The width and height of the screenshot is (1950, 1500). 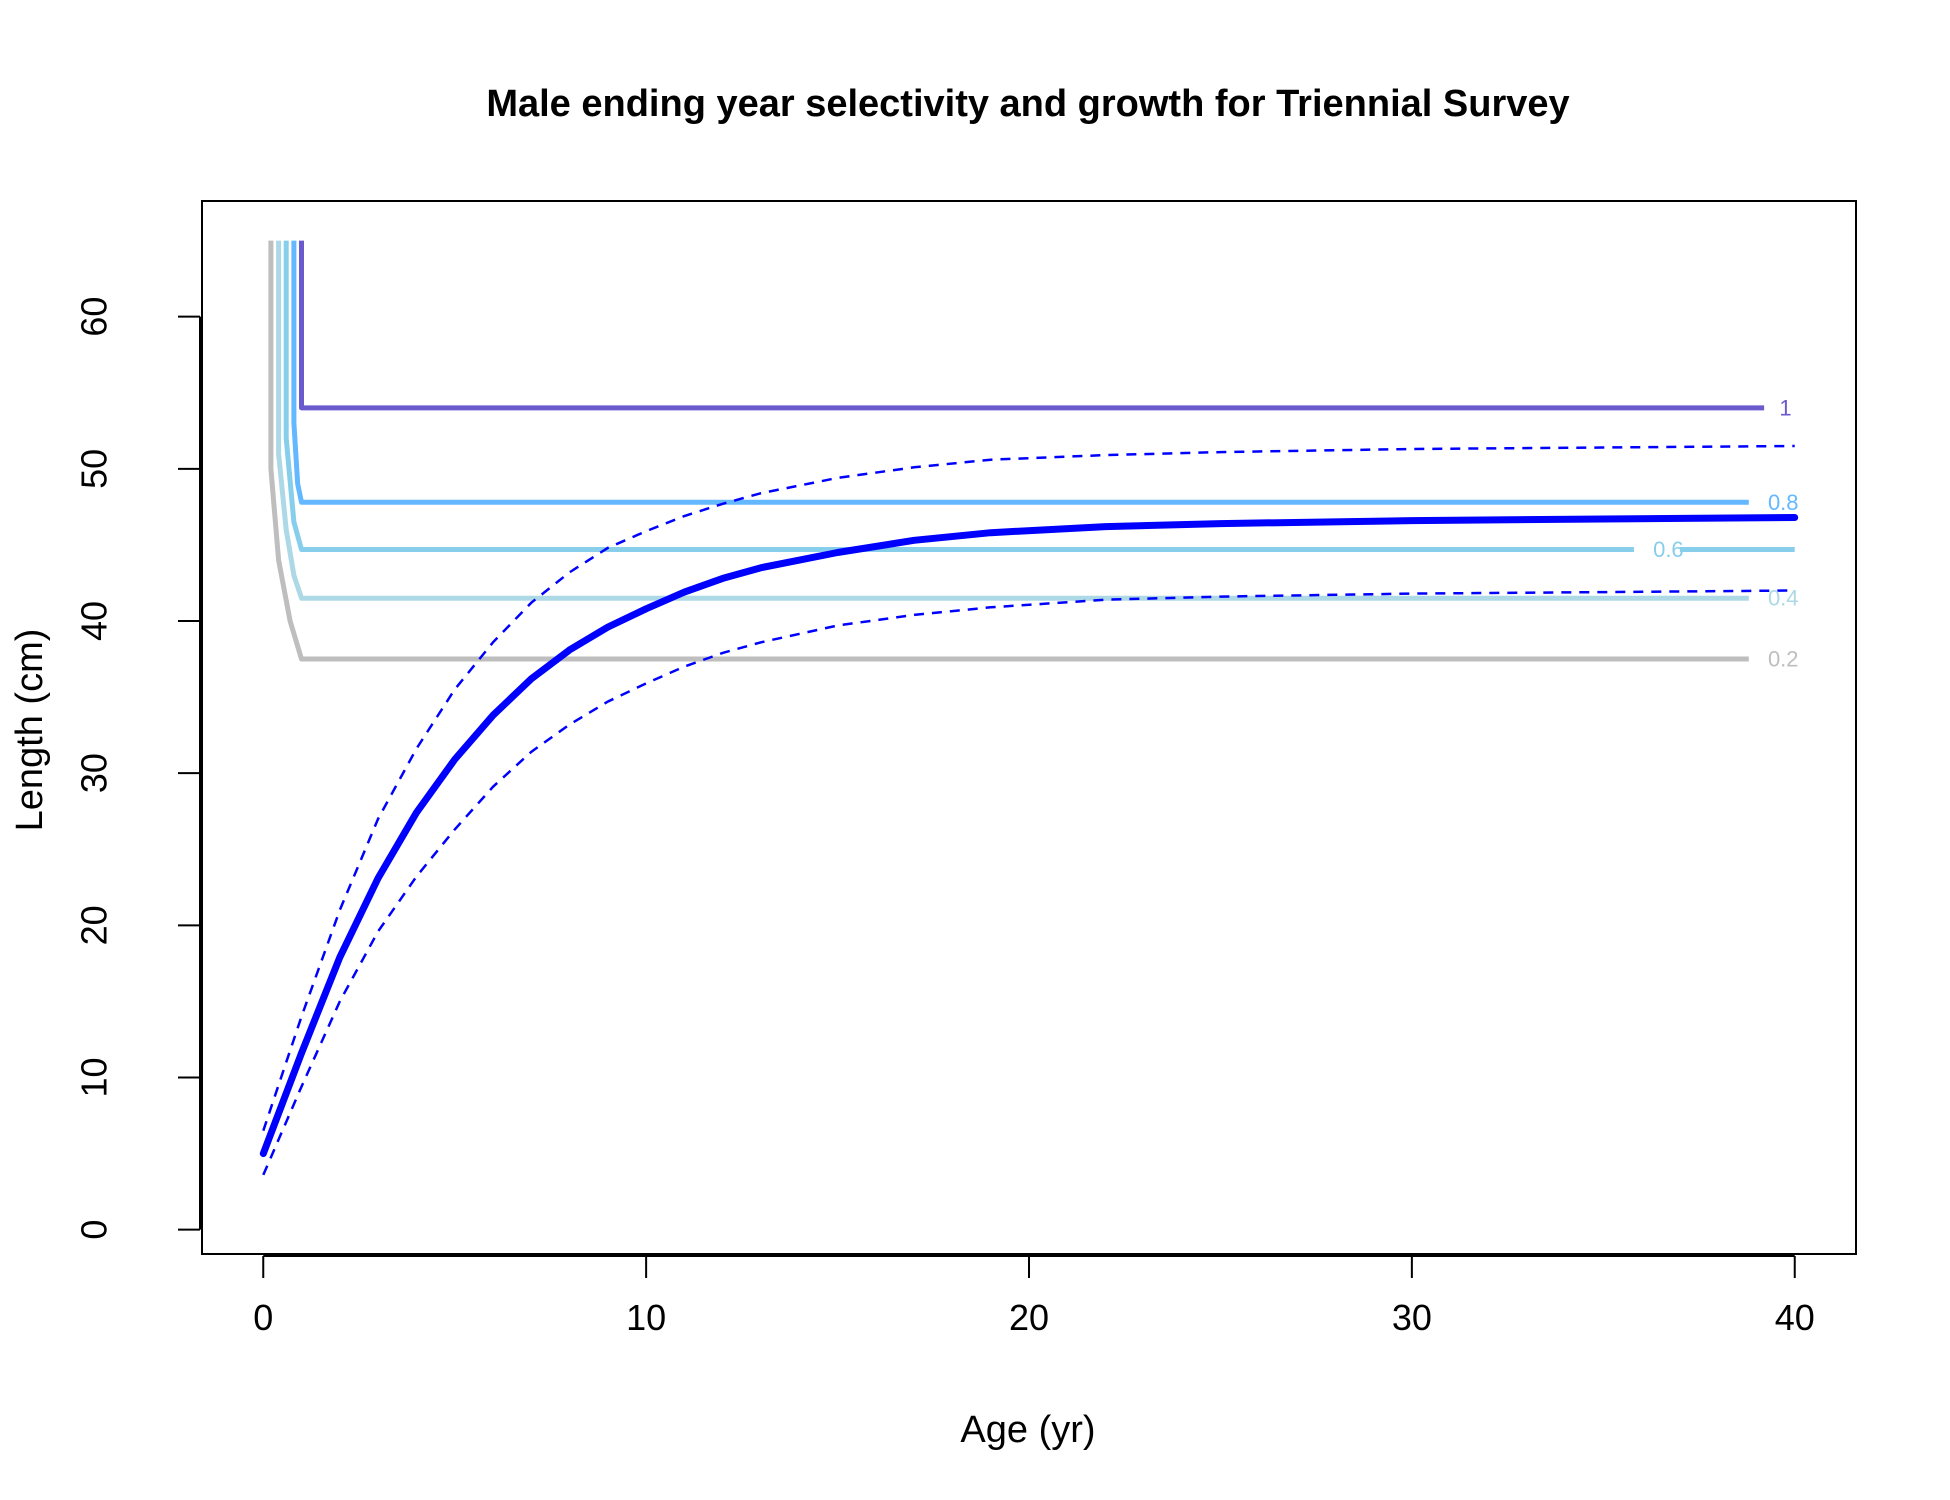 I want to click on contour-label-0.8: 0.8, so click(x=1783, y=502).